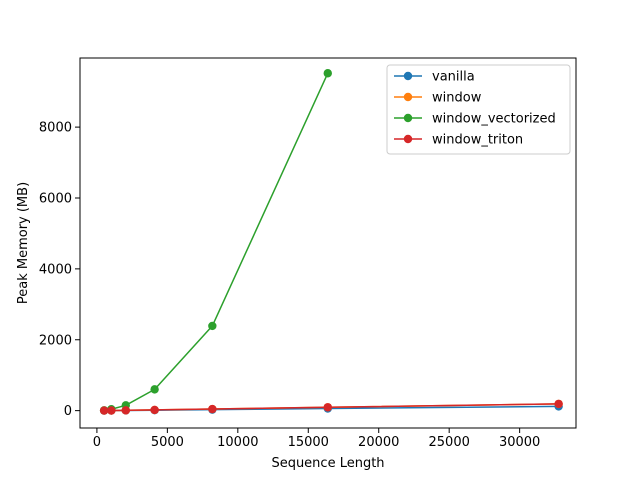  I want to click on x-axis-label: Sequence Length, so click(327, 463).